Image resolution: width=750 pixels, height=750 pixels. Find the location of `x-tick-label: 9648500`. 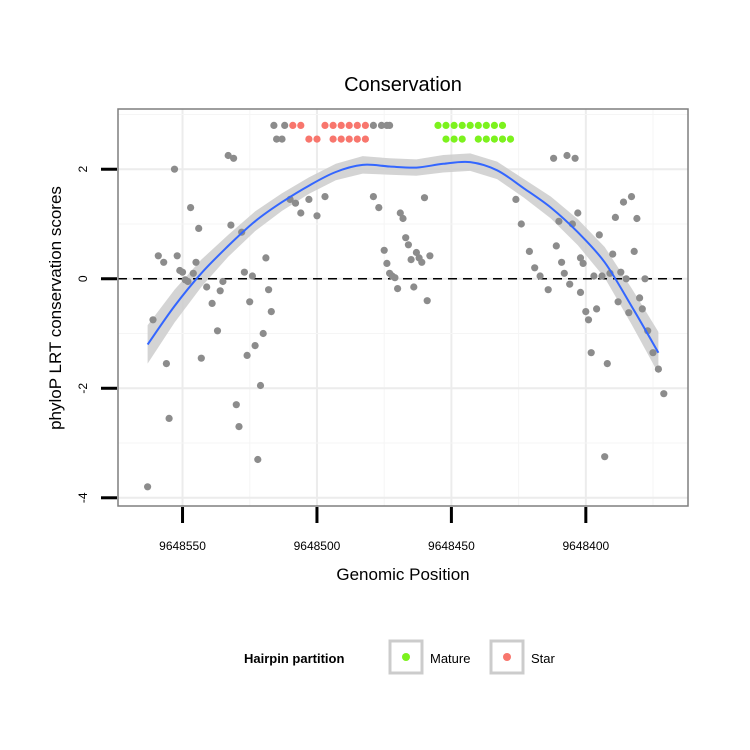

x-tick-label: 9648500 is located at coordinates (317, 546).